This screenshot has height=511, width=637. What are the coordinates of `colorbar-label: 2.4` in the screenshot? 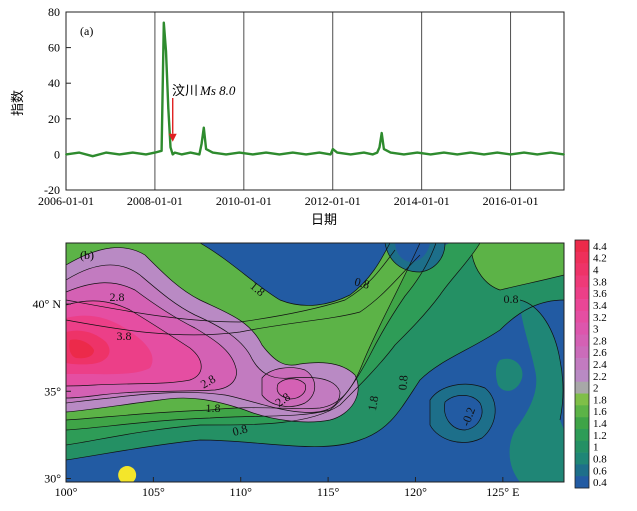 It's located at (600, 365).